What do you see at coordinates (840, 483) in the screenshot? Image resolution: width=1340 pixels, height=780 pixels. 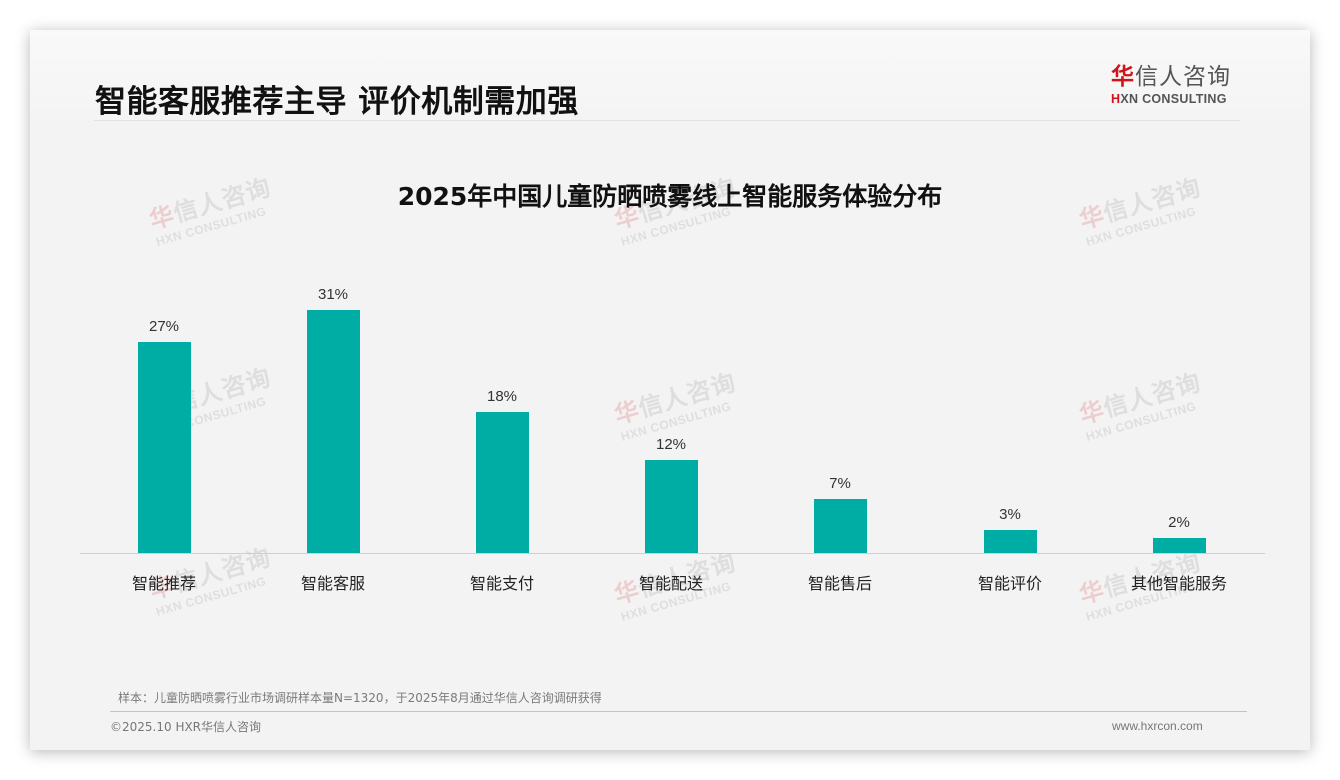 I see `bar-value-label: 7%` at bounding box center [840, 483].